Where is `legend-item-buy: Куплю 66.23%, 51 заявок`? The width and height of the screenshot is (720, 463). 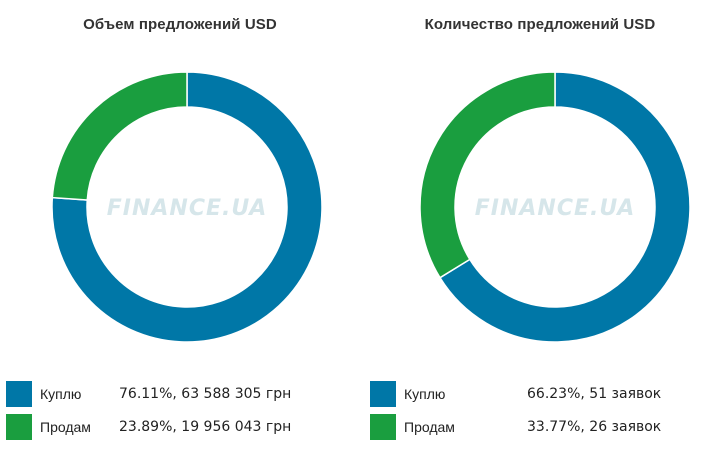
legend-item-buy: Куплю 66.23%, 51 заявок is located at coordinates (540, 395).